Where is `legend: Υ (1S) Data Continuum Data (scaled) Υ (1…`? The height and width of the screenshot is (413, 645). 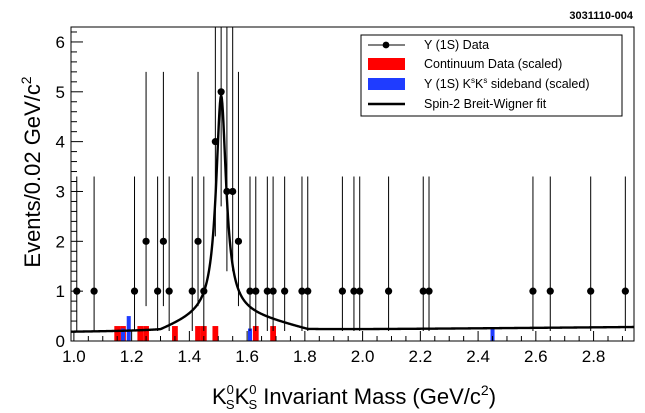
legend: Υ (1S) Data Continuum Data (scaled) Υ (1… is located at coordinates (491, 75).